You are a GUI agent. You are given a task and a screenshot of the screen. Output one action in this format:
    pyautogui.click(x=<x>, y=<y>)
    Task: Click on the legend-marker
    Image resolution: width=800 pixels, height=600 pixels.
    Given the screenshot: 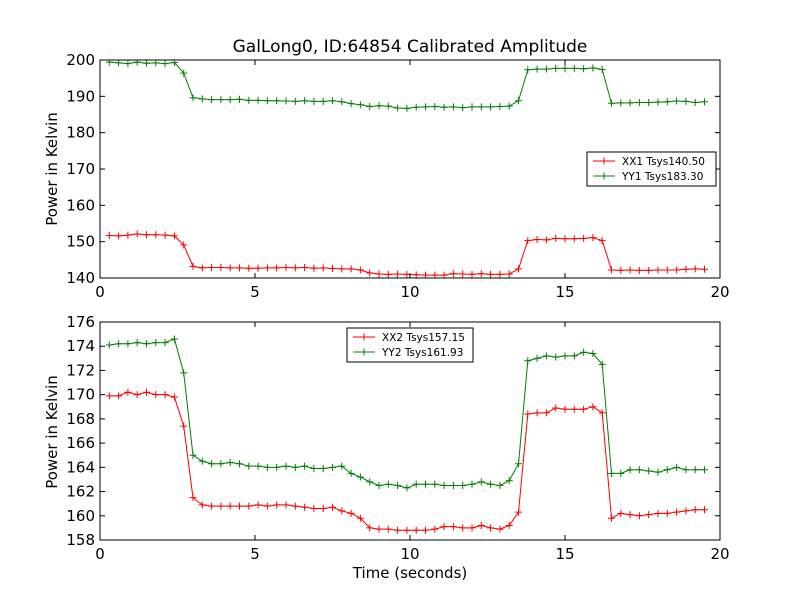 What is the action you would take?
    pyautogui.click(x=364, y=337)
    